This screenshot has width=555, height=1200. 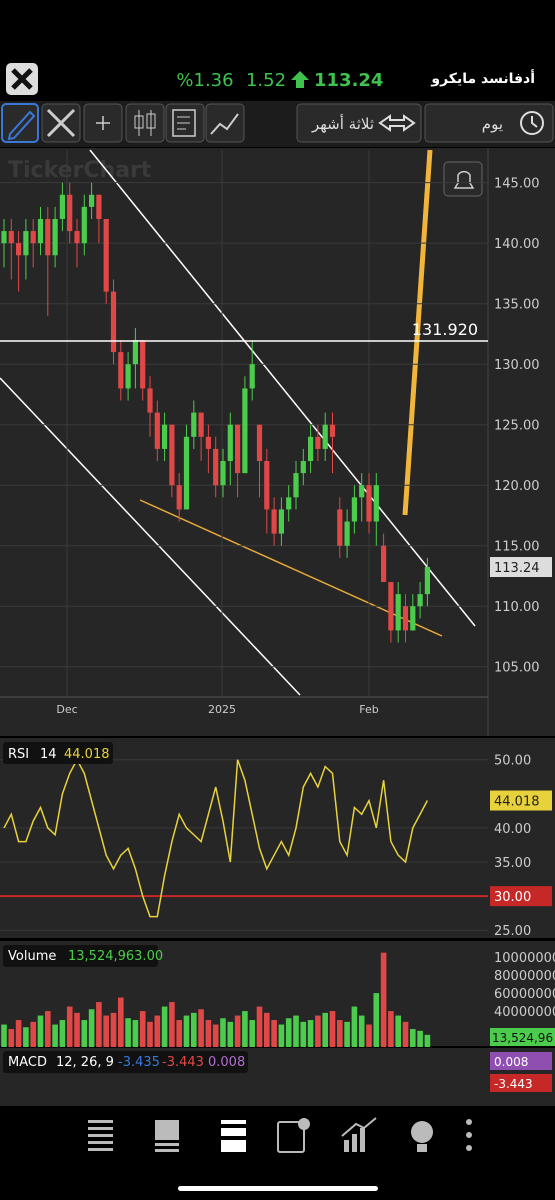 What do you see at coordinates (225, 123) in the screenshot?
I see `trend-button` at bounding box center [225, 123].